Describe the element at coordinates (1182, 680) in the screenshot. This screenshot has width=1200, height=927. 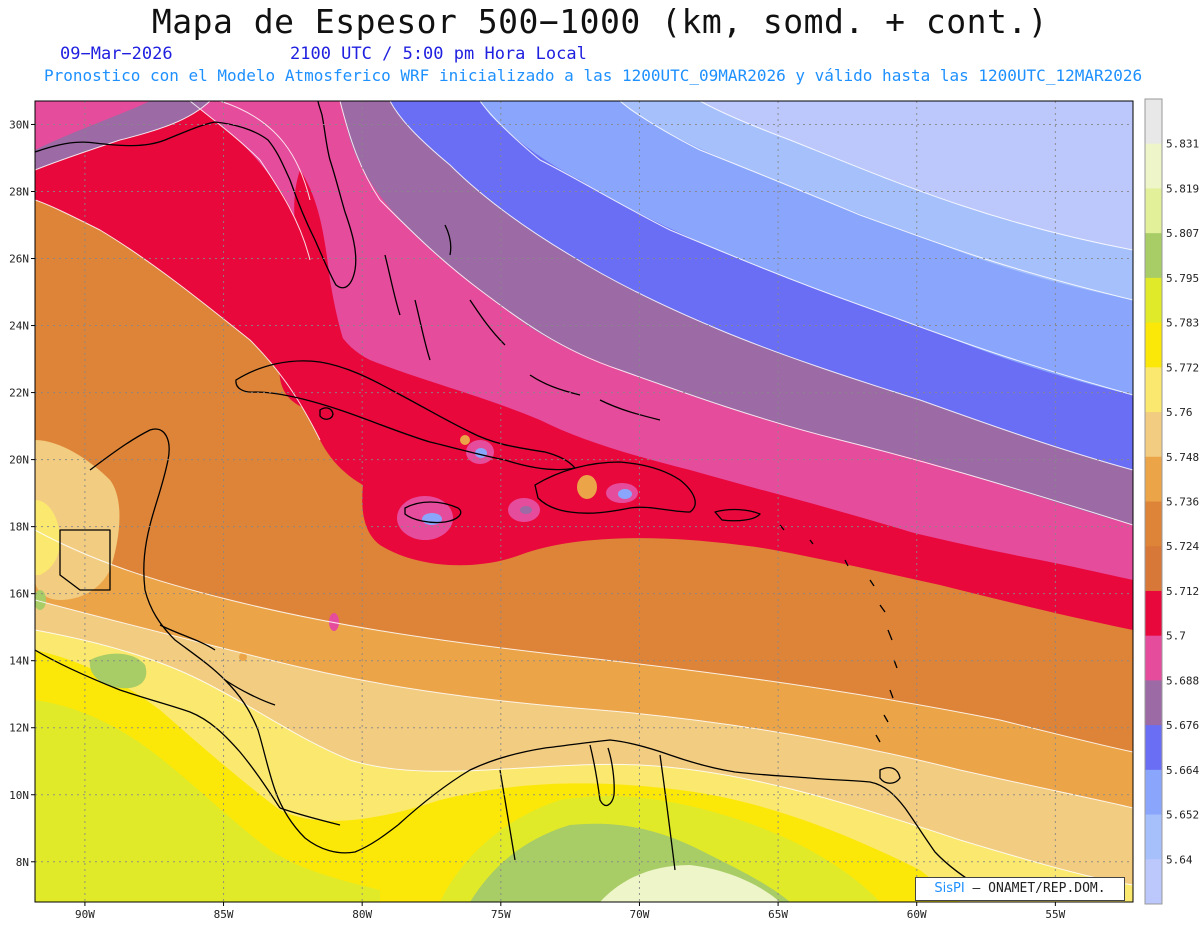
I see `colorbar-label: 5.688` at that location.